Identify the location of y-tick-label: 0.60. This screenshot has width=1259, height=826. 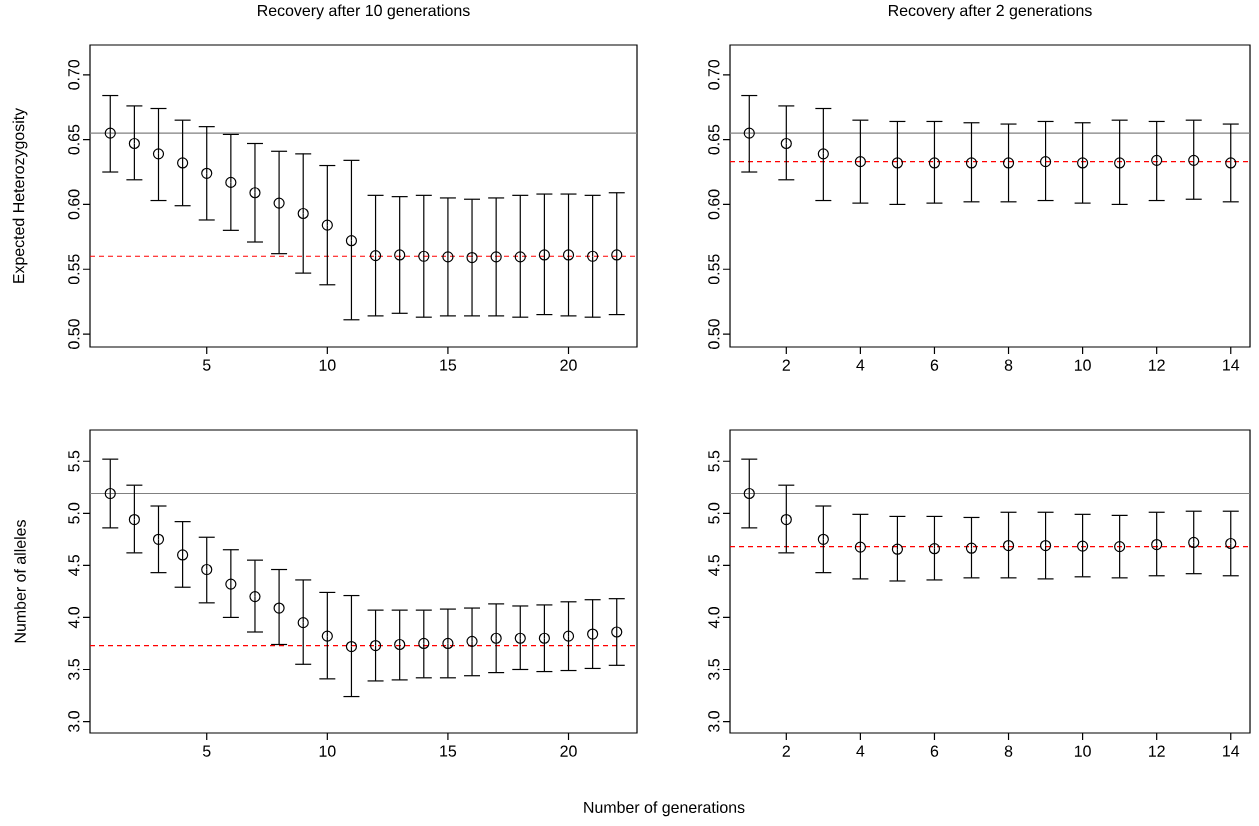
(74, 204).